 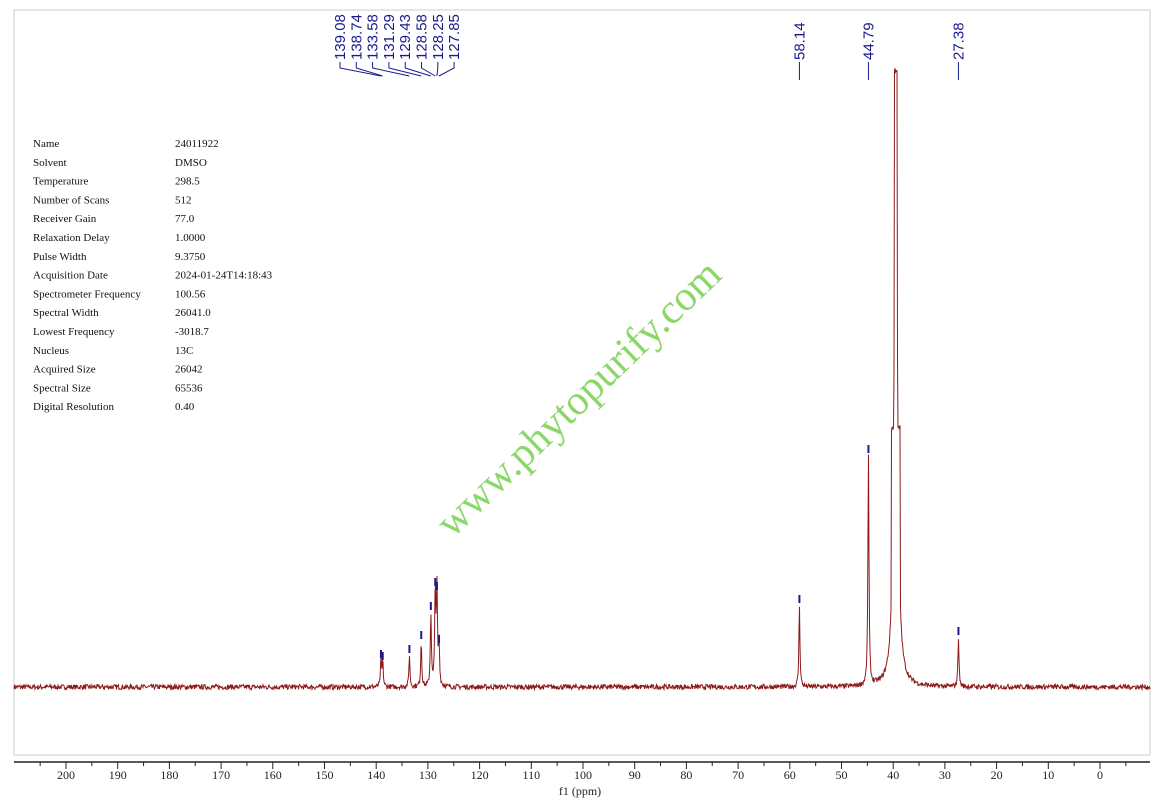 What do you see at coordinates (70, 276) in the screenshot?
I see `param-name: Acquisition Date` at bounding box center [70, 276].